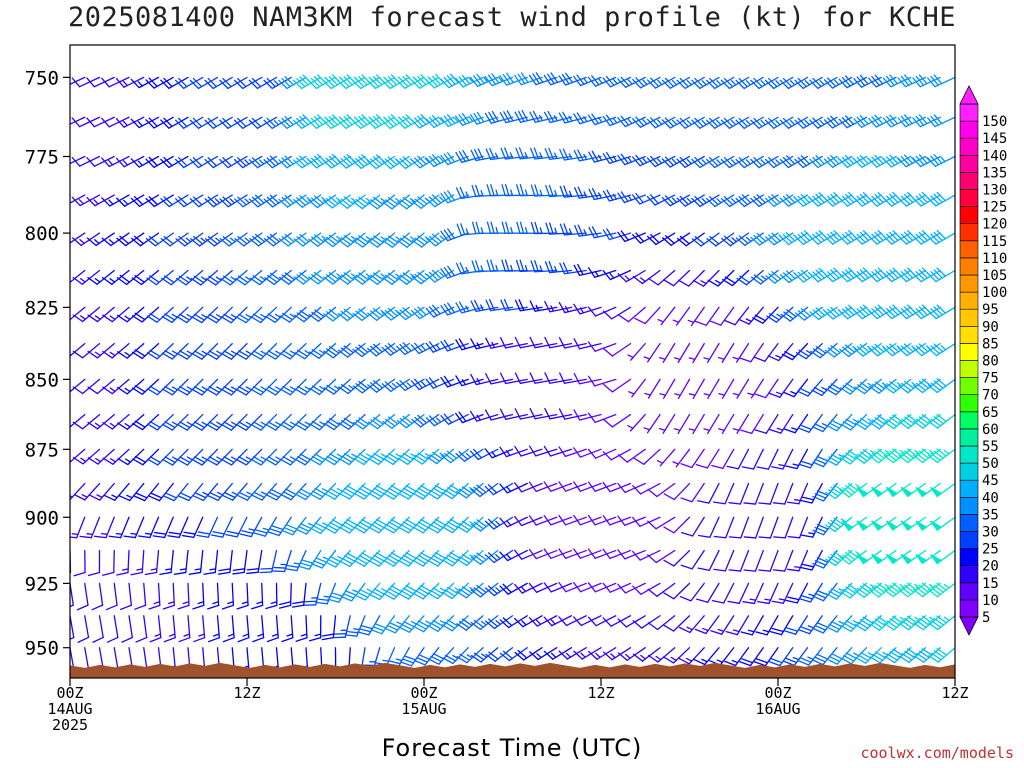 This screenshot has height=768, width=1024. Describe the element at coordinates (42, 584) in the screenshot. I see `y-tick-label: 925` at that location.